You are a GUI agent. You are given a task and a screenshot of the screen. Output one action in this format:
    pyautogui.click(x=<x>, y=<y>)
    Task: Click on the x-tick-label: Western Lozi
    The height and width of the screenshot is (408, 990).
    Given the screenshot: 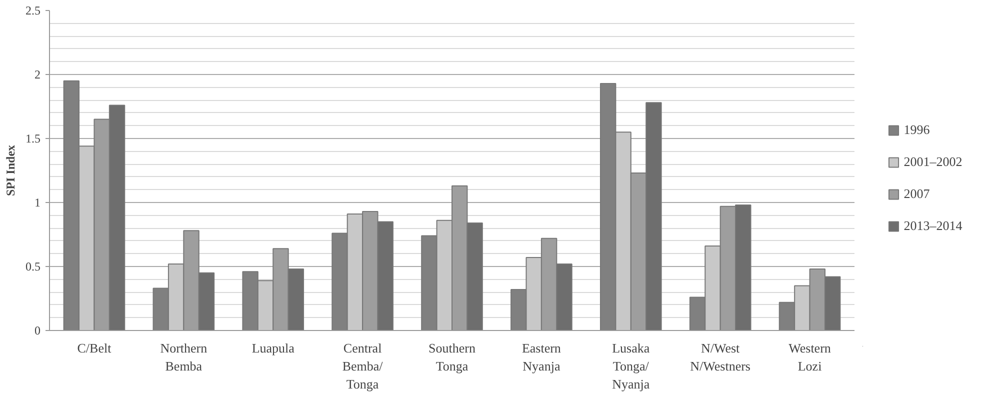 What is the action you would take?
    pyautogui.click(x=810, y=357)
    